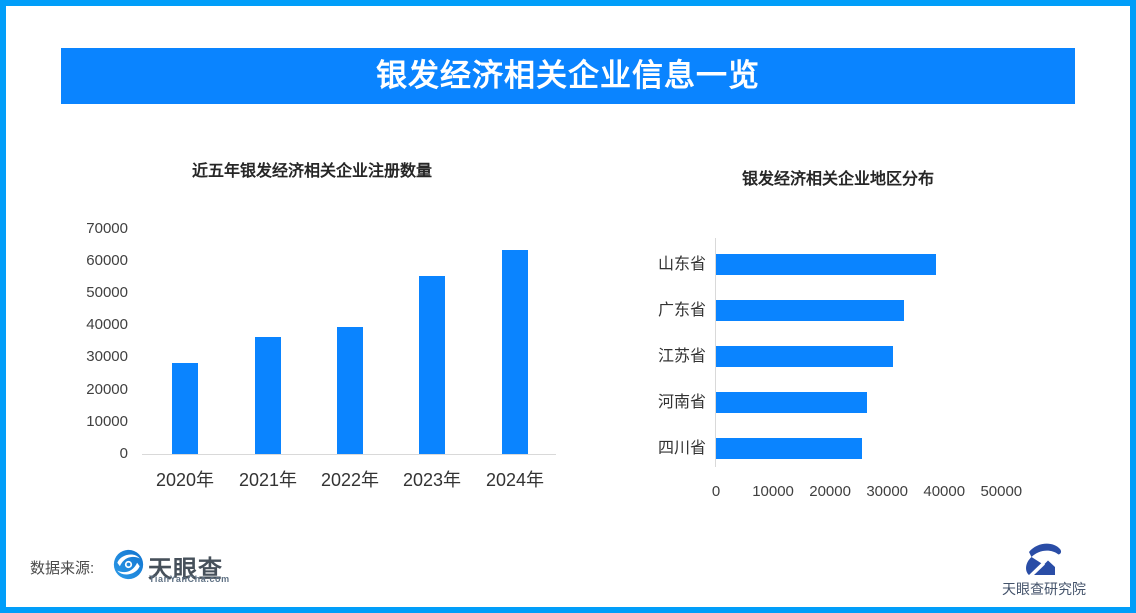  What do you see at coordinates (349, 454) in the screenshot?
I see `x-axis-line` at bounding box center [349, 454].